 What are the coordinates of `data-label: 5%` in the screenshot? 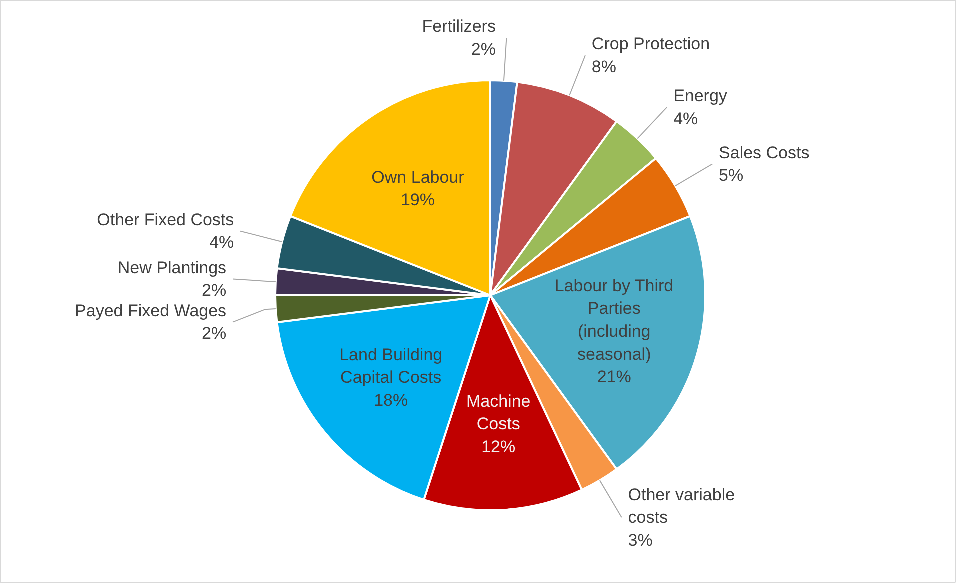 It's located at (731, 176).